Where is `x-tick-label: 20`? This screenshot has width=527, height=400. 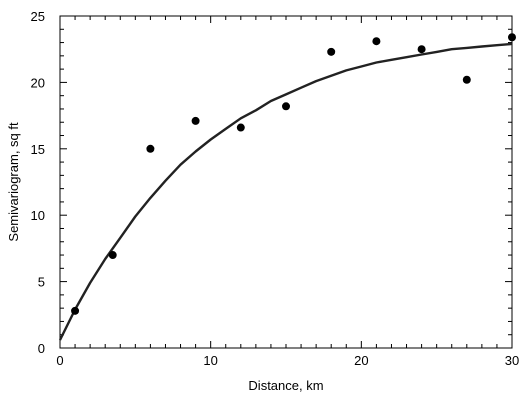
x-tick-label: 20 is located at coordinates (361, 360).